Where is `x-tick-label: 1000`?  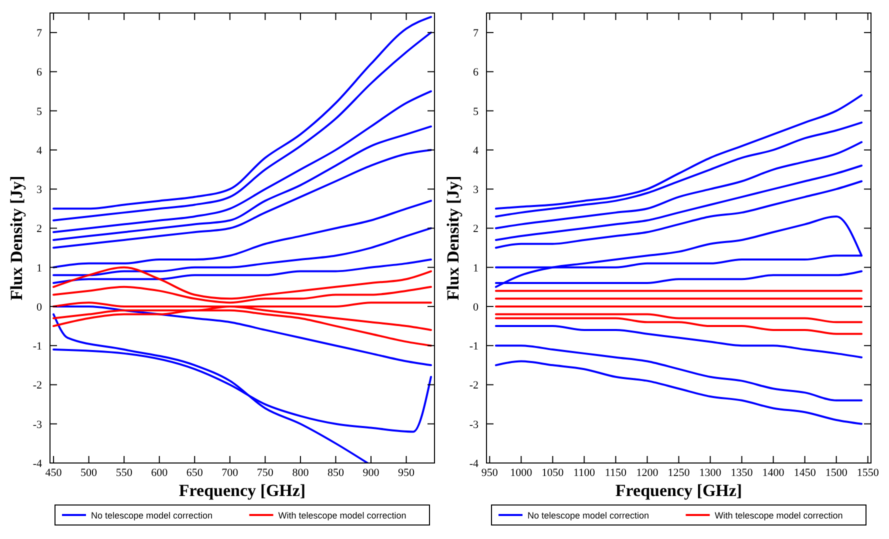 x-tick-label: 1000 is located at coordinates (521, 473).